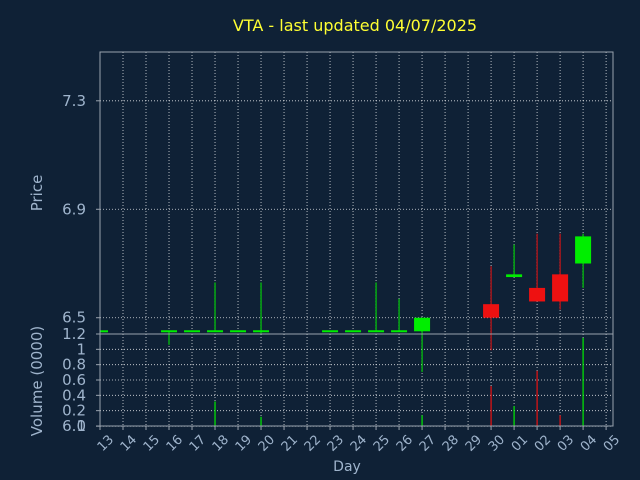 The image size is (640, 480). What do you see at coordinates (37, 193) in the screenshot?
I see `y-axis-label: Price` at bounding box center [37, 193].